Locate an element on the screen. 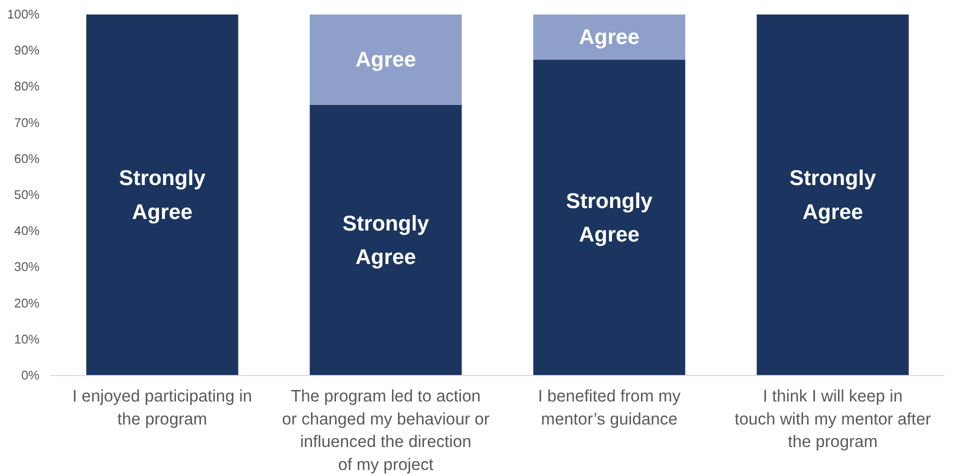 This screenshot has height=476, width=954. x-tick-label: I enjoyed participating in the program is located at coordinates (162, 407).